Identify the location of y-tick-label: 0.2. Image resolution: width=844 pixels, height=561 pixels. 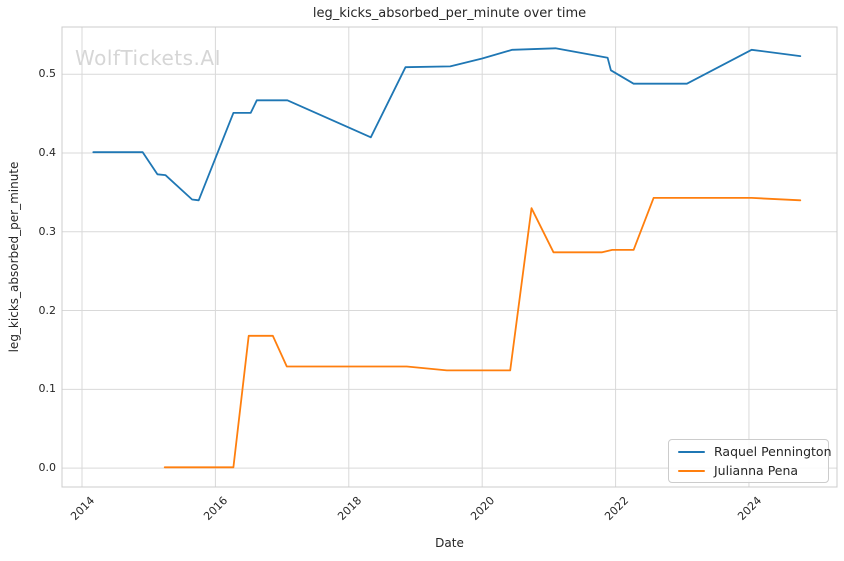
(47, 310).